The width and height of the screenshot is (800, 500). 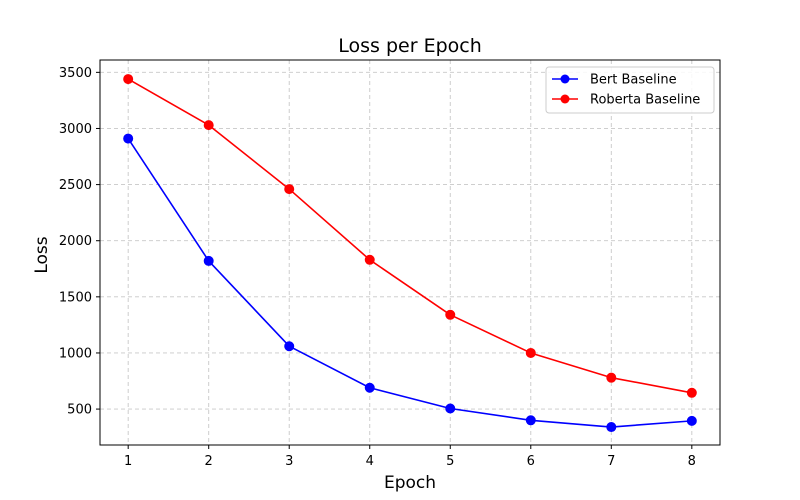 I want to click on y-tick-label: 1500, so click(x=75, y=297).